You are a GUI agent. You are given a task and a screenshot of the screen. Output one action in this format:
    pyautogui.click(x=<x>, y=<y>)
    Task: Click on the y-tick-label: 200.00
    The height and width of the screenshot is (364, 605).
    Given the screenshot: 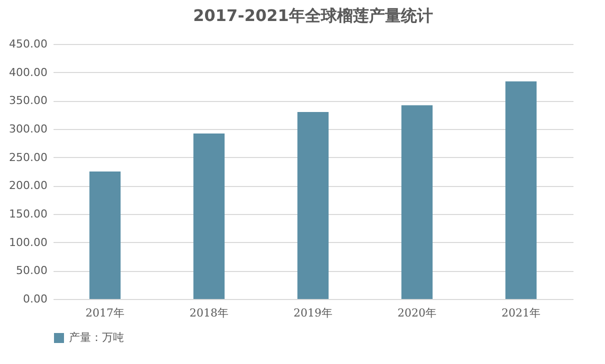 What is the action you would take?
    pyautogui.click(x=28, y=185)
    